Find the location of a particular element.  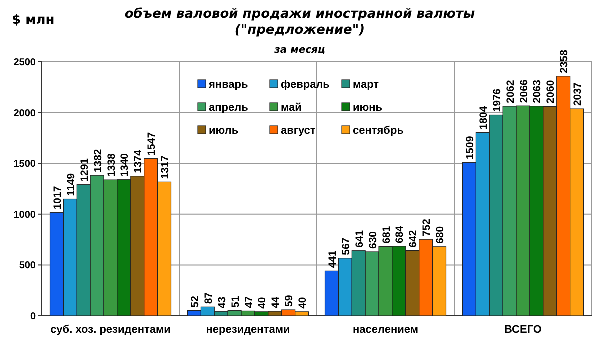

legend-label: апрель is located at coordinates (229, 108).